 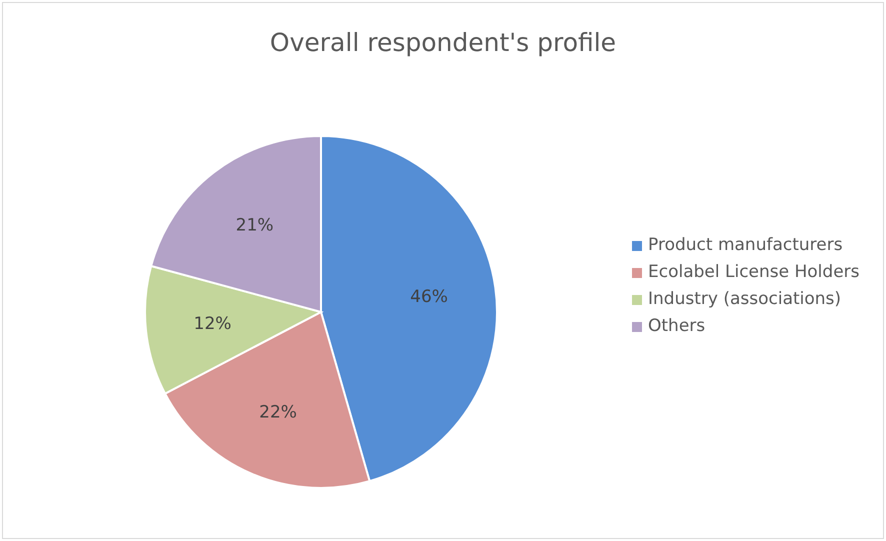 What do you see at coordinates (754, 272) in the screenshot?
I see `legend-label: Ecolabel License Holders` at bounding box center [754, 272].